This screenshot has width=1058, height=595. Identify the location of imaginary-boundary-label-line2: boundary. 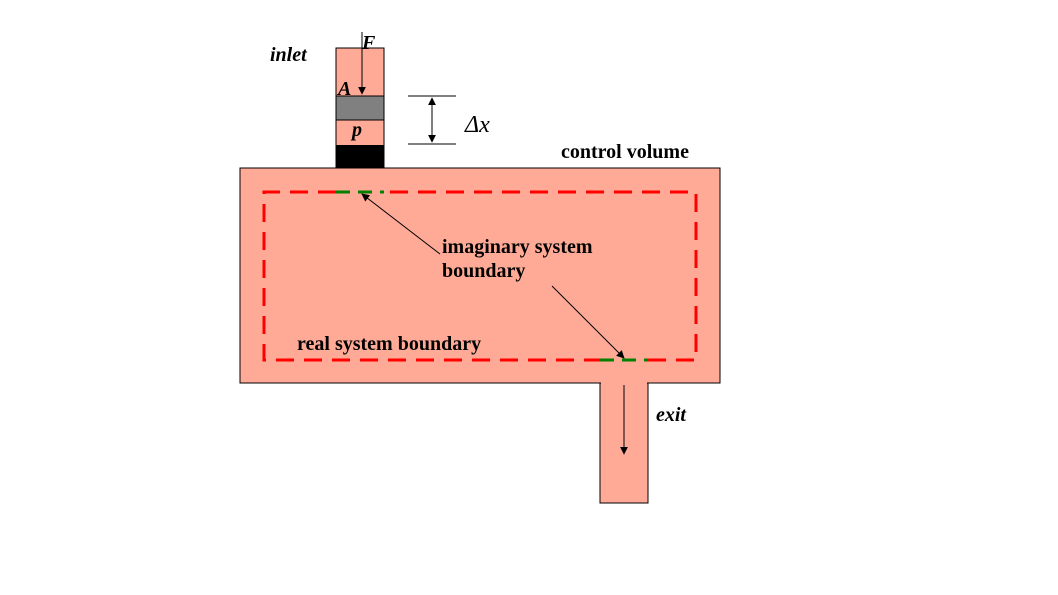
(483, 271).